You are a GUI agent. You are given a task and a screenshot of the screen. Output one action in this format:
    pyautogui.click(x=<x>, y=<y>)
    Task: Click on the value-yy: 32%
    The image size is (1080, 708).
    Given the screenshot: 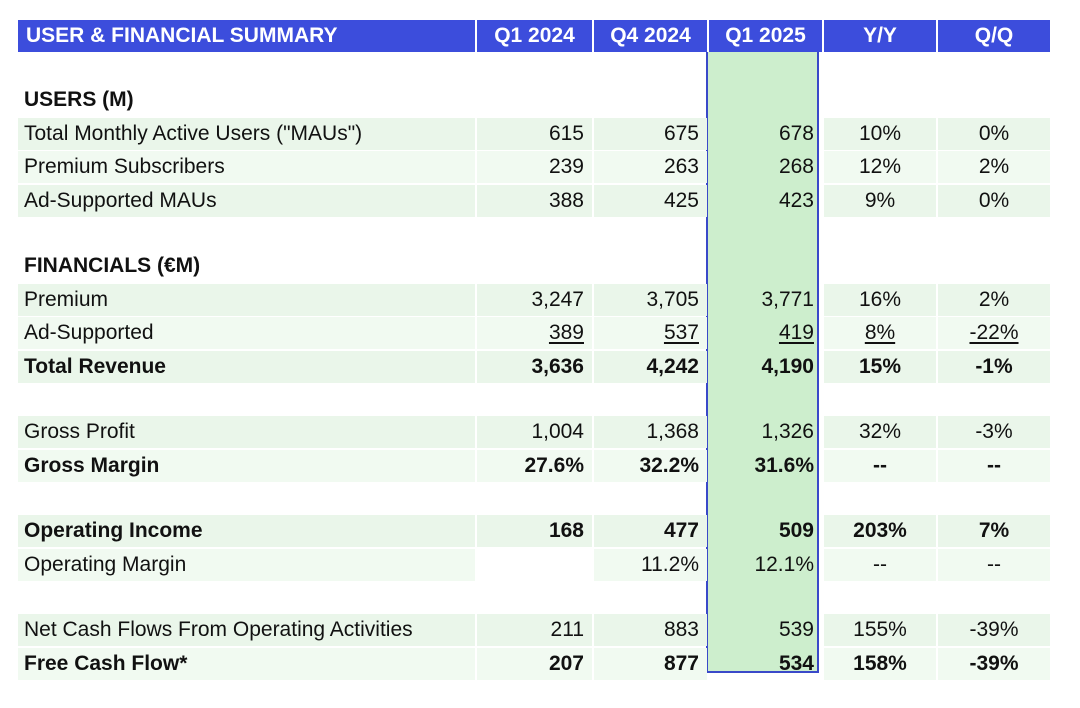 What is the action you would take?
    pyautogui.click(x=880, y=432)
    